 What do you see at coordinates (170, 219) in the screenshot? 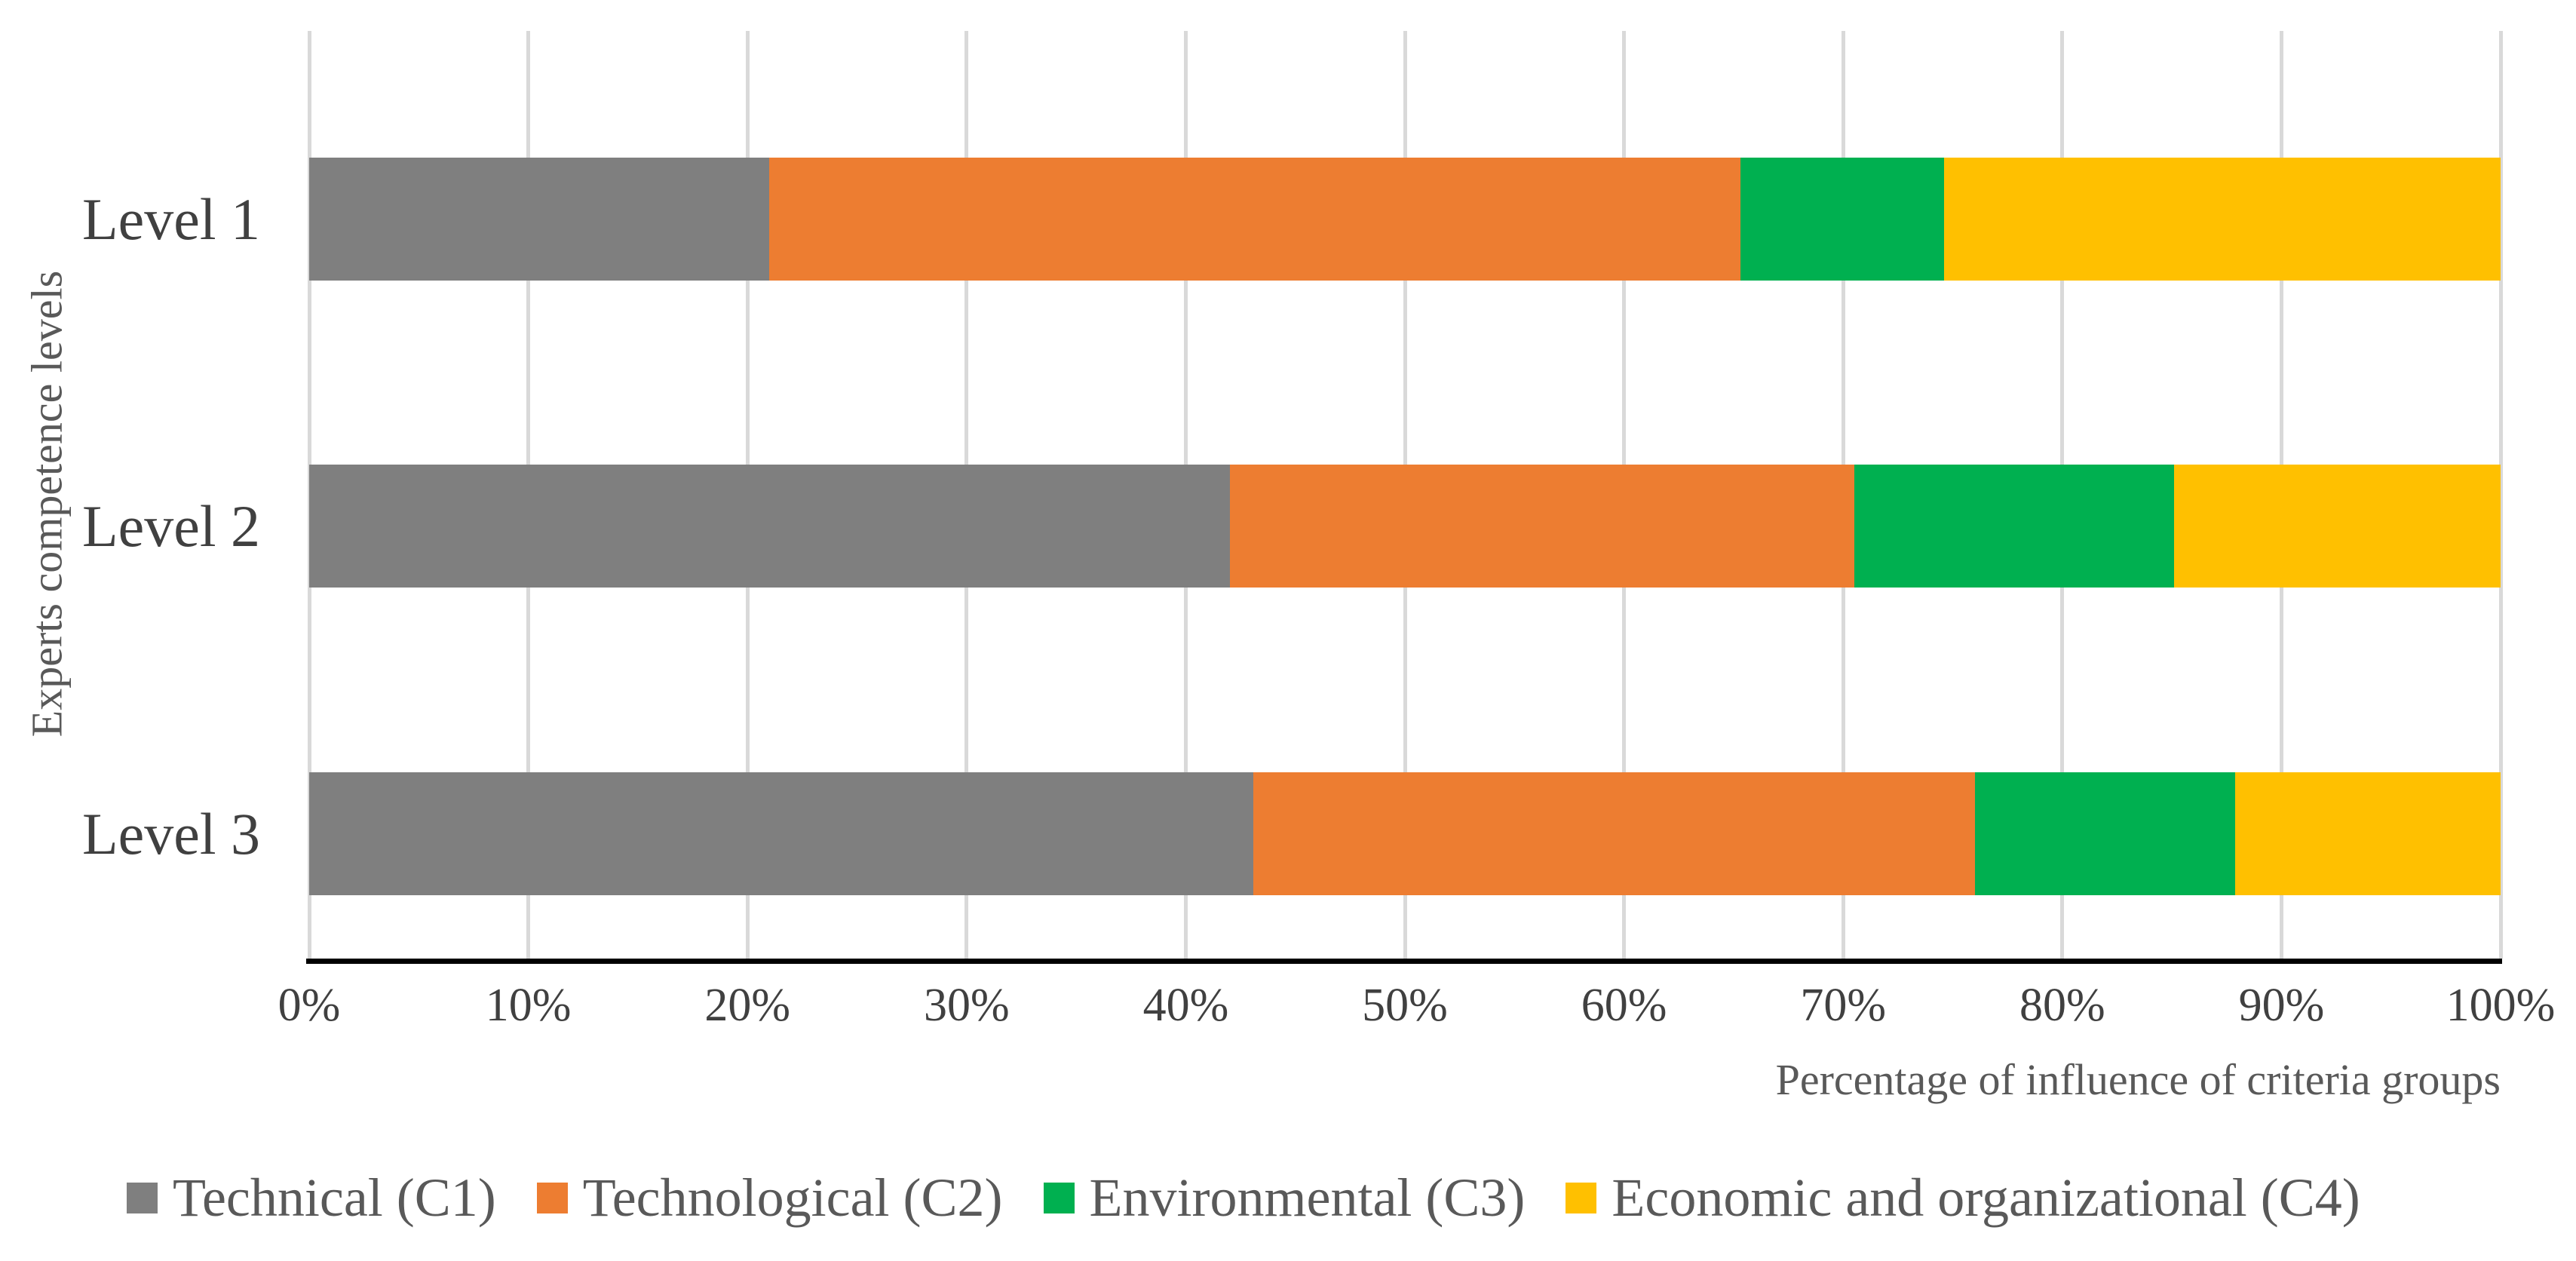
I see `y-axis-label: Level 1` at bounding box center [170, 219].